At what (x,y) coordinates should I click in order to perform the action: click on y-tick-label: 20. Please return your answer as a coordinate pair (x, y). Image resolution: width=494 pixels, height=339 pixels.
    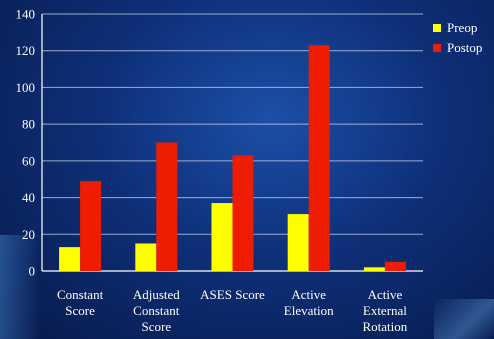
    Looking at the image, I should click on (28, 234).